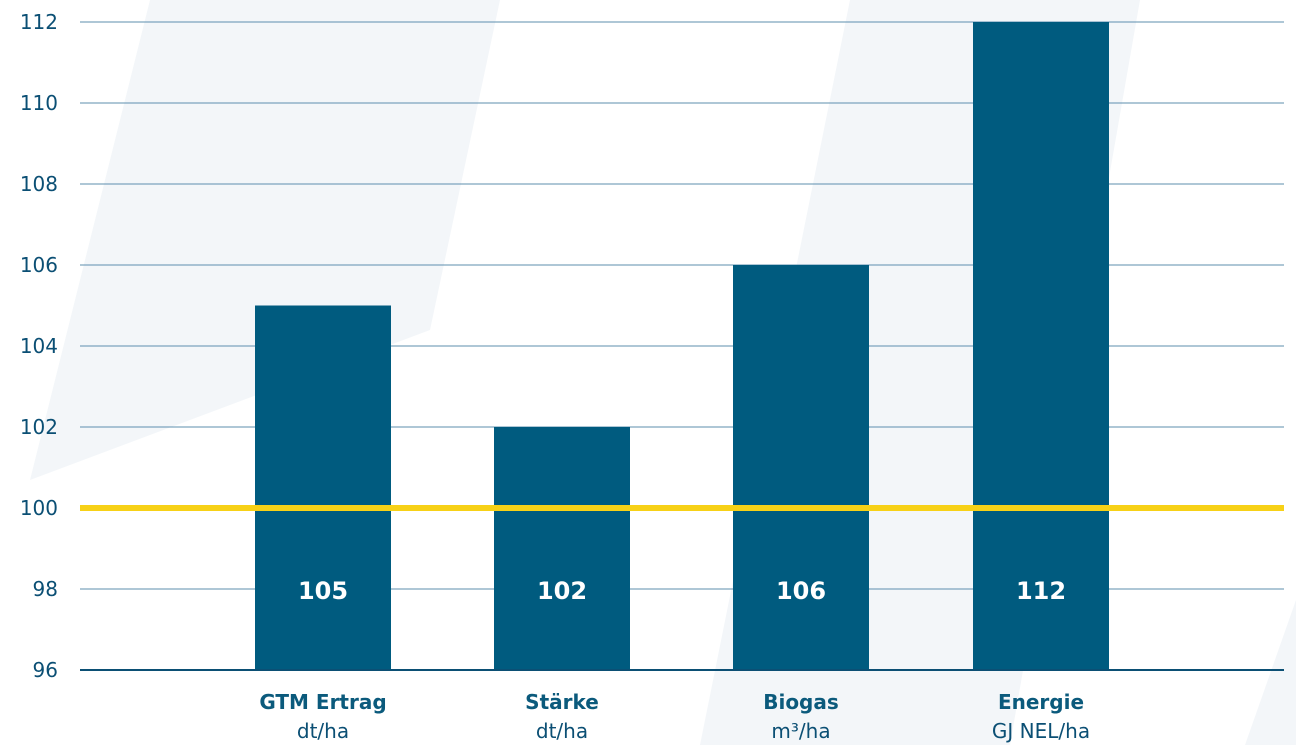 This screenshot has width=1296, height=745. Describe the element at coordinates (1041, 702) in the screenshot. I see `x-category-label: Energie` at that location.